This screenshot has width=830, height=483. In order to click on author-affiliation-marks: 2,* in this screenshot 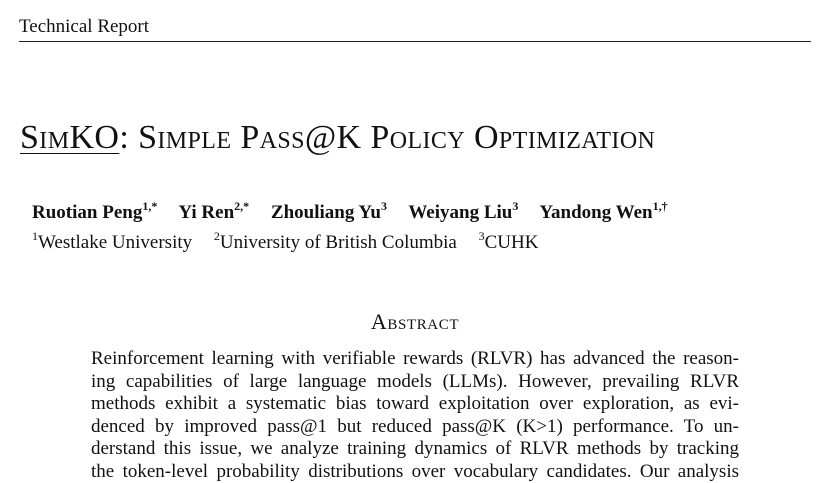, I will do `click(241, 206)`.